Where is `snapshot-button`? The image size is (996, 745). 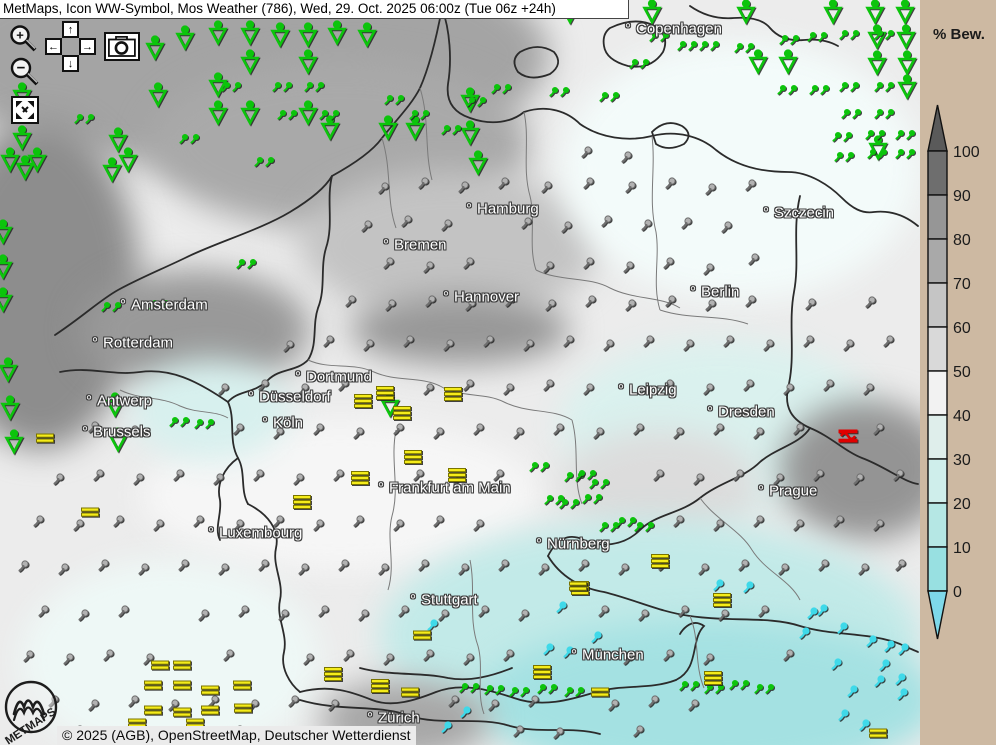 snapshot-button is located at coordinates (122, 46).